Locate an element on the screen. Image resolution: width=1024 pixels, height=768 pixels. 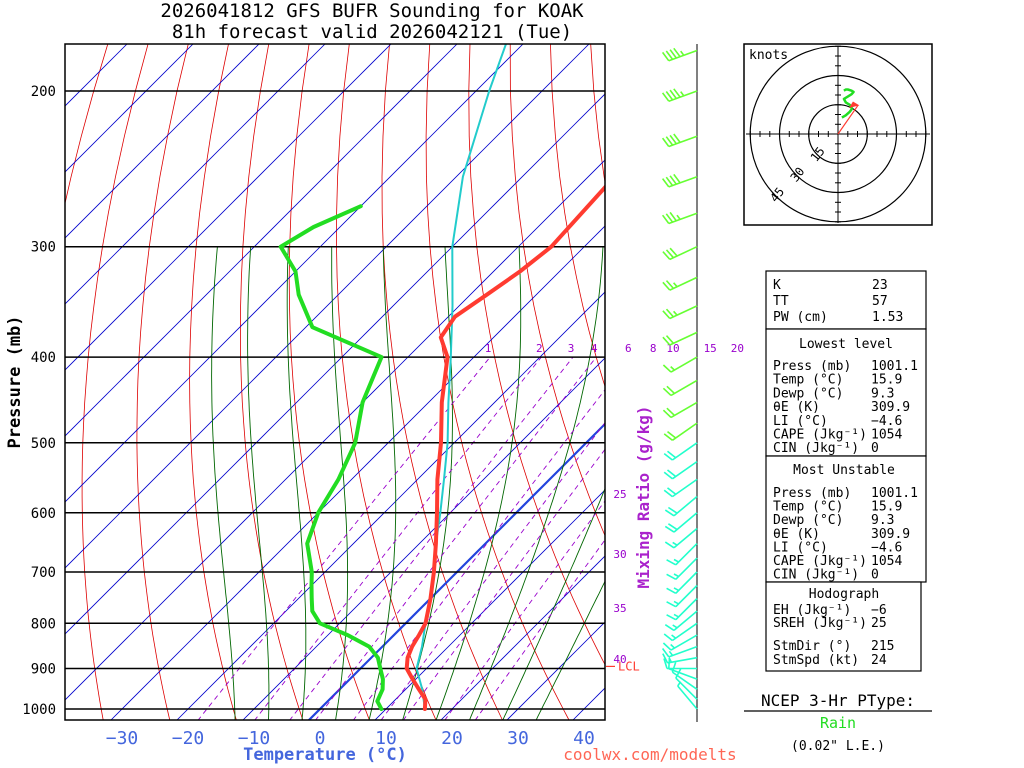
freezing-isotherm is located at coordinates (456, 571).